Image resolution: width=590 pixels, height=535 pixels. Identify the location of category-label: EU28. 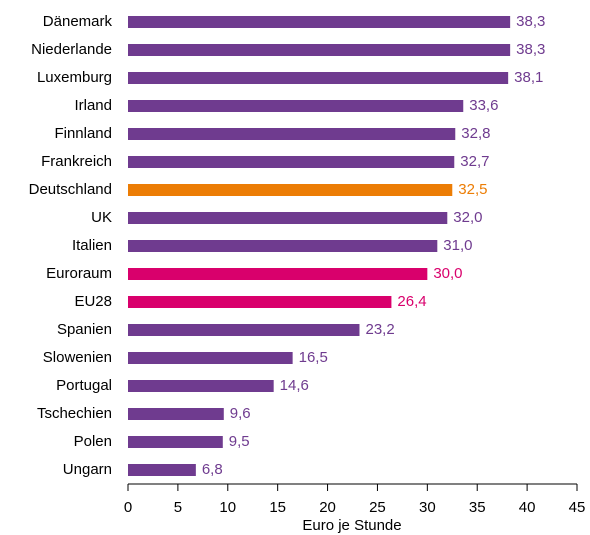
(93, 301).